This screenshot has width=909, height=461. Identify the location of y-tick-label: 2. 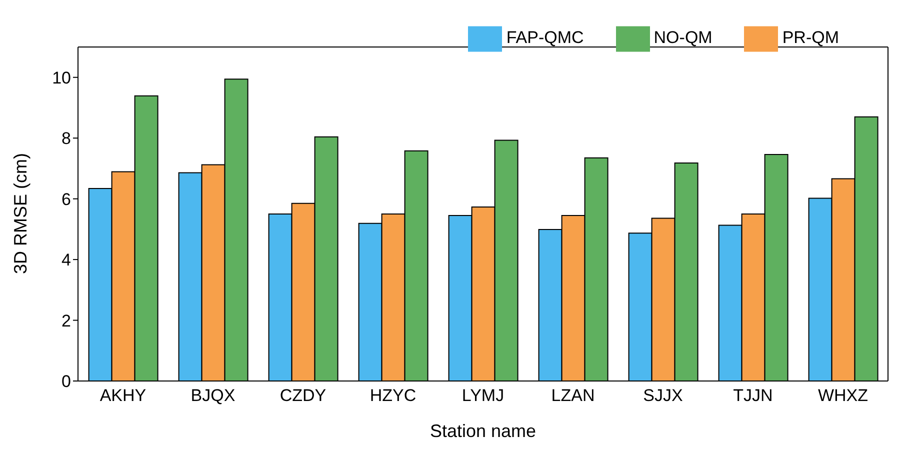
(66, 320).